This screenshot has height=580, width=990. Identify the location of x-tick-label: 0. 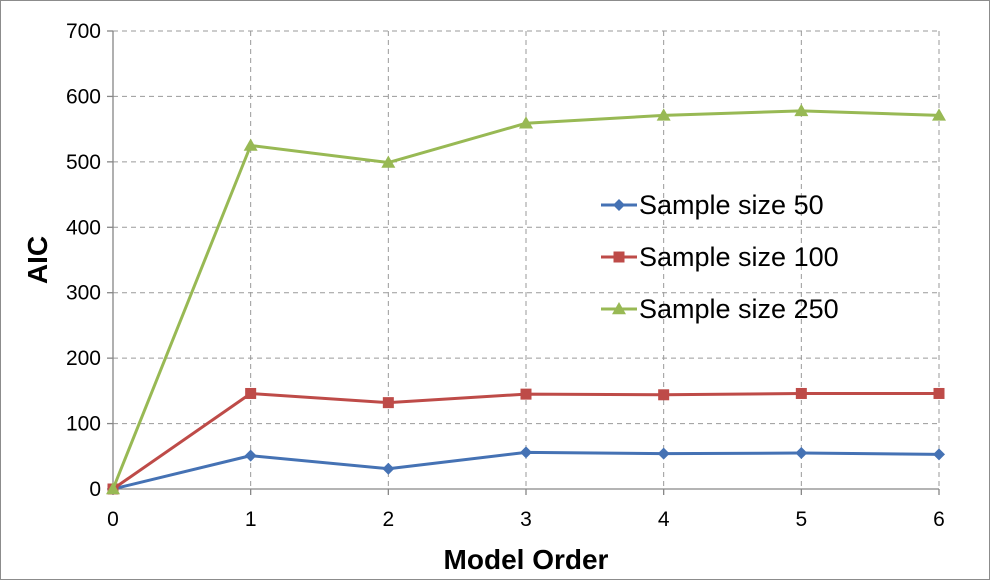
(113, 519).